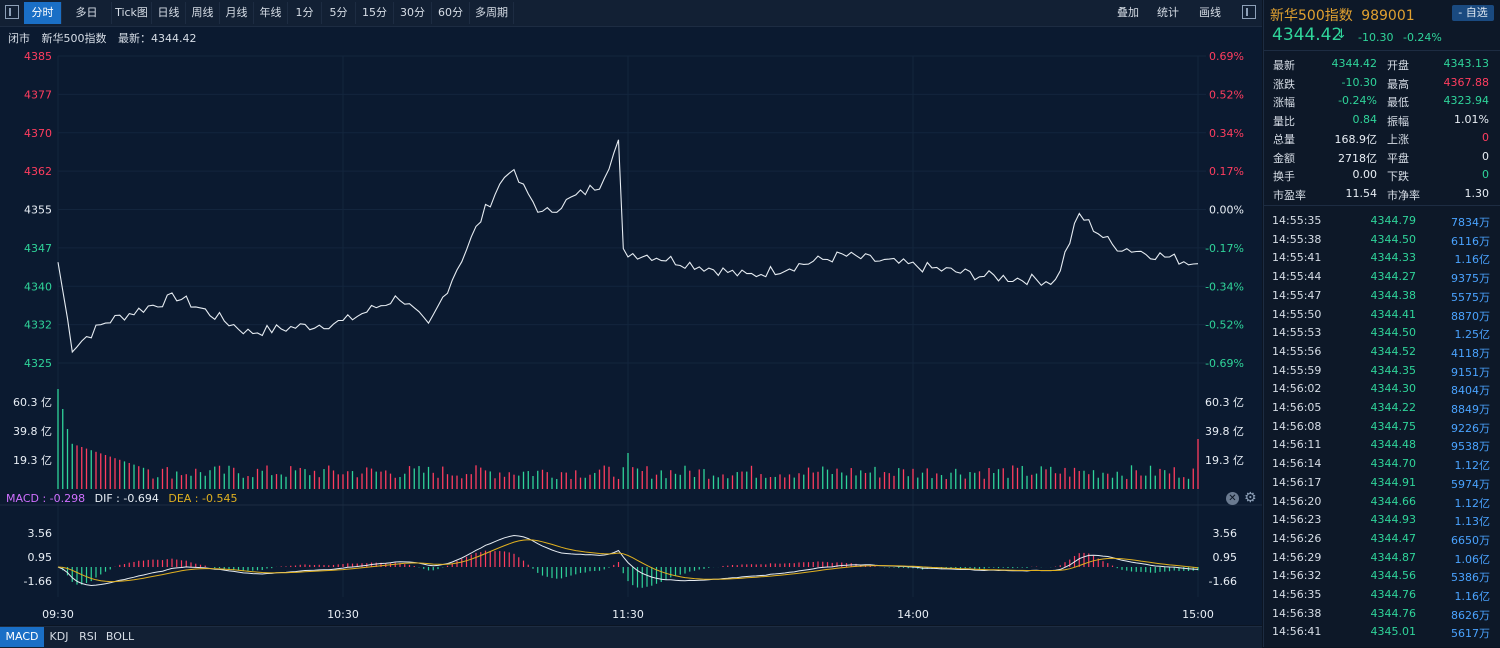 This screenshot has width=1500, height=648. What do you see at coordinates (58, 614) in the screenshot?
I see `time-axis-label: 09:30` at bounding box center [58, 614].